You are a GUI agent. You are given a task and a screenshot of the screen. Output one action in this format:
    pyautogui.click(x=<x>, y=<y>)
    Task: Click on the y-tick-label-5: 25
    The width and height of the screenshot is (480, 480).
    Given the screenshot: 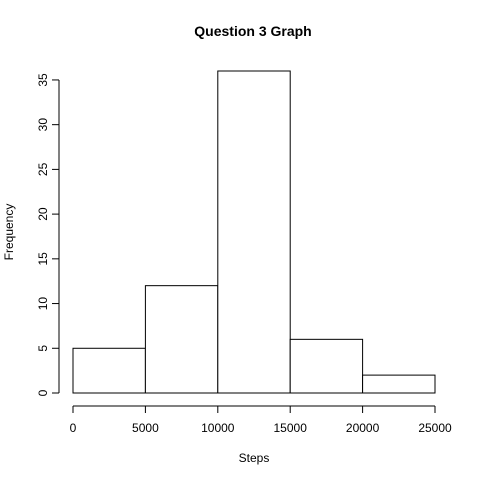 What is the action you would take?
    pyautogui.click(x=43, y=169)
    